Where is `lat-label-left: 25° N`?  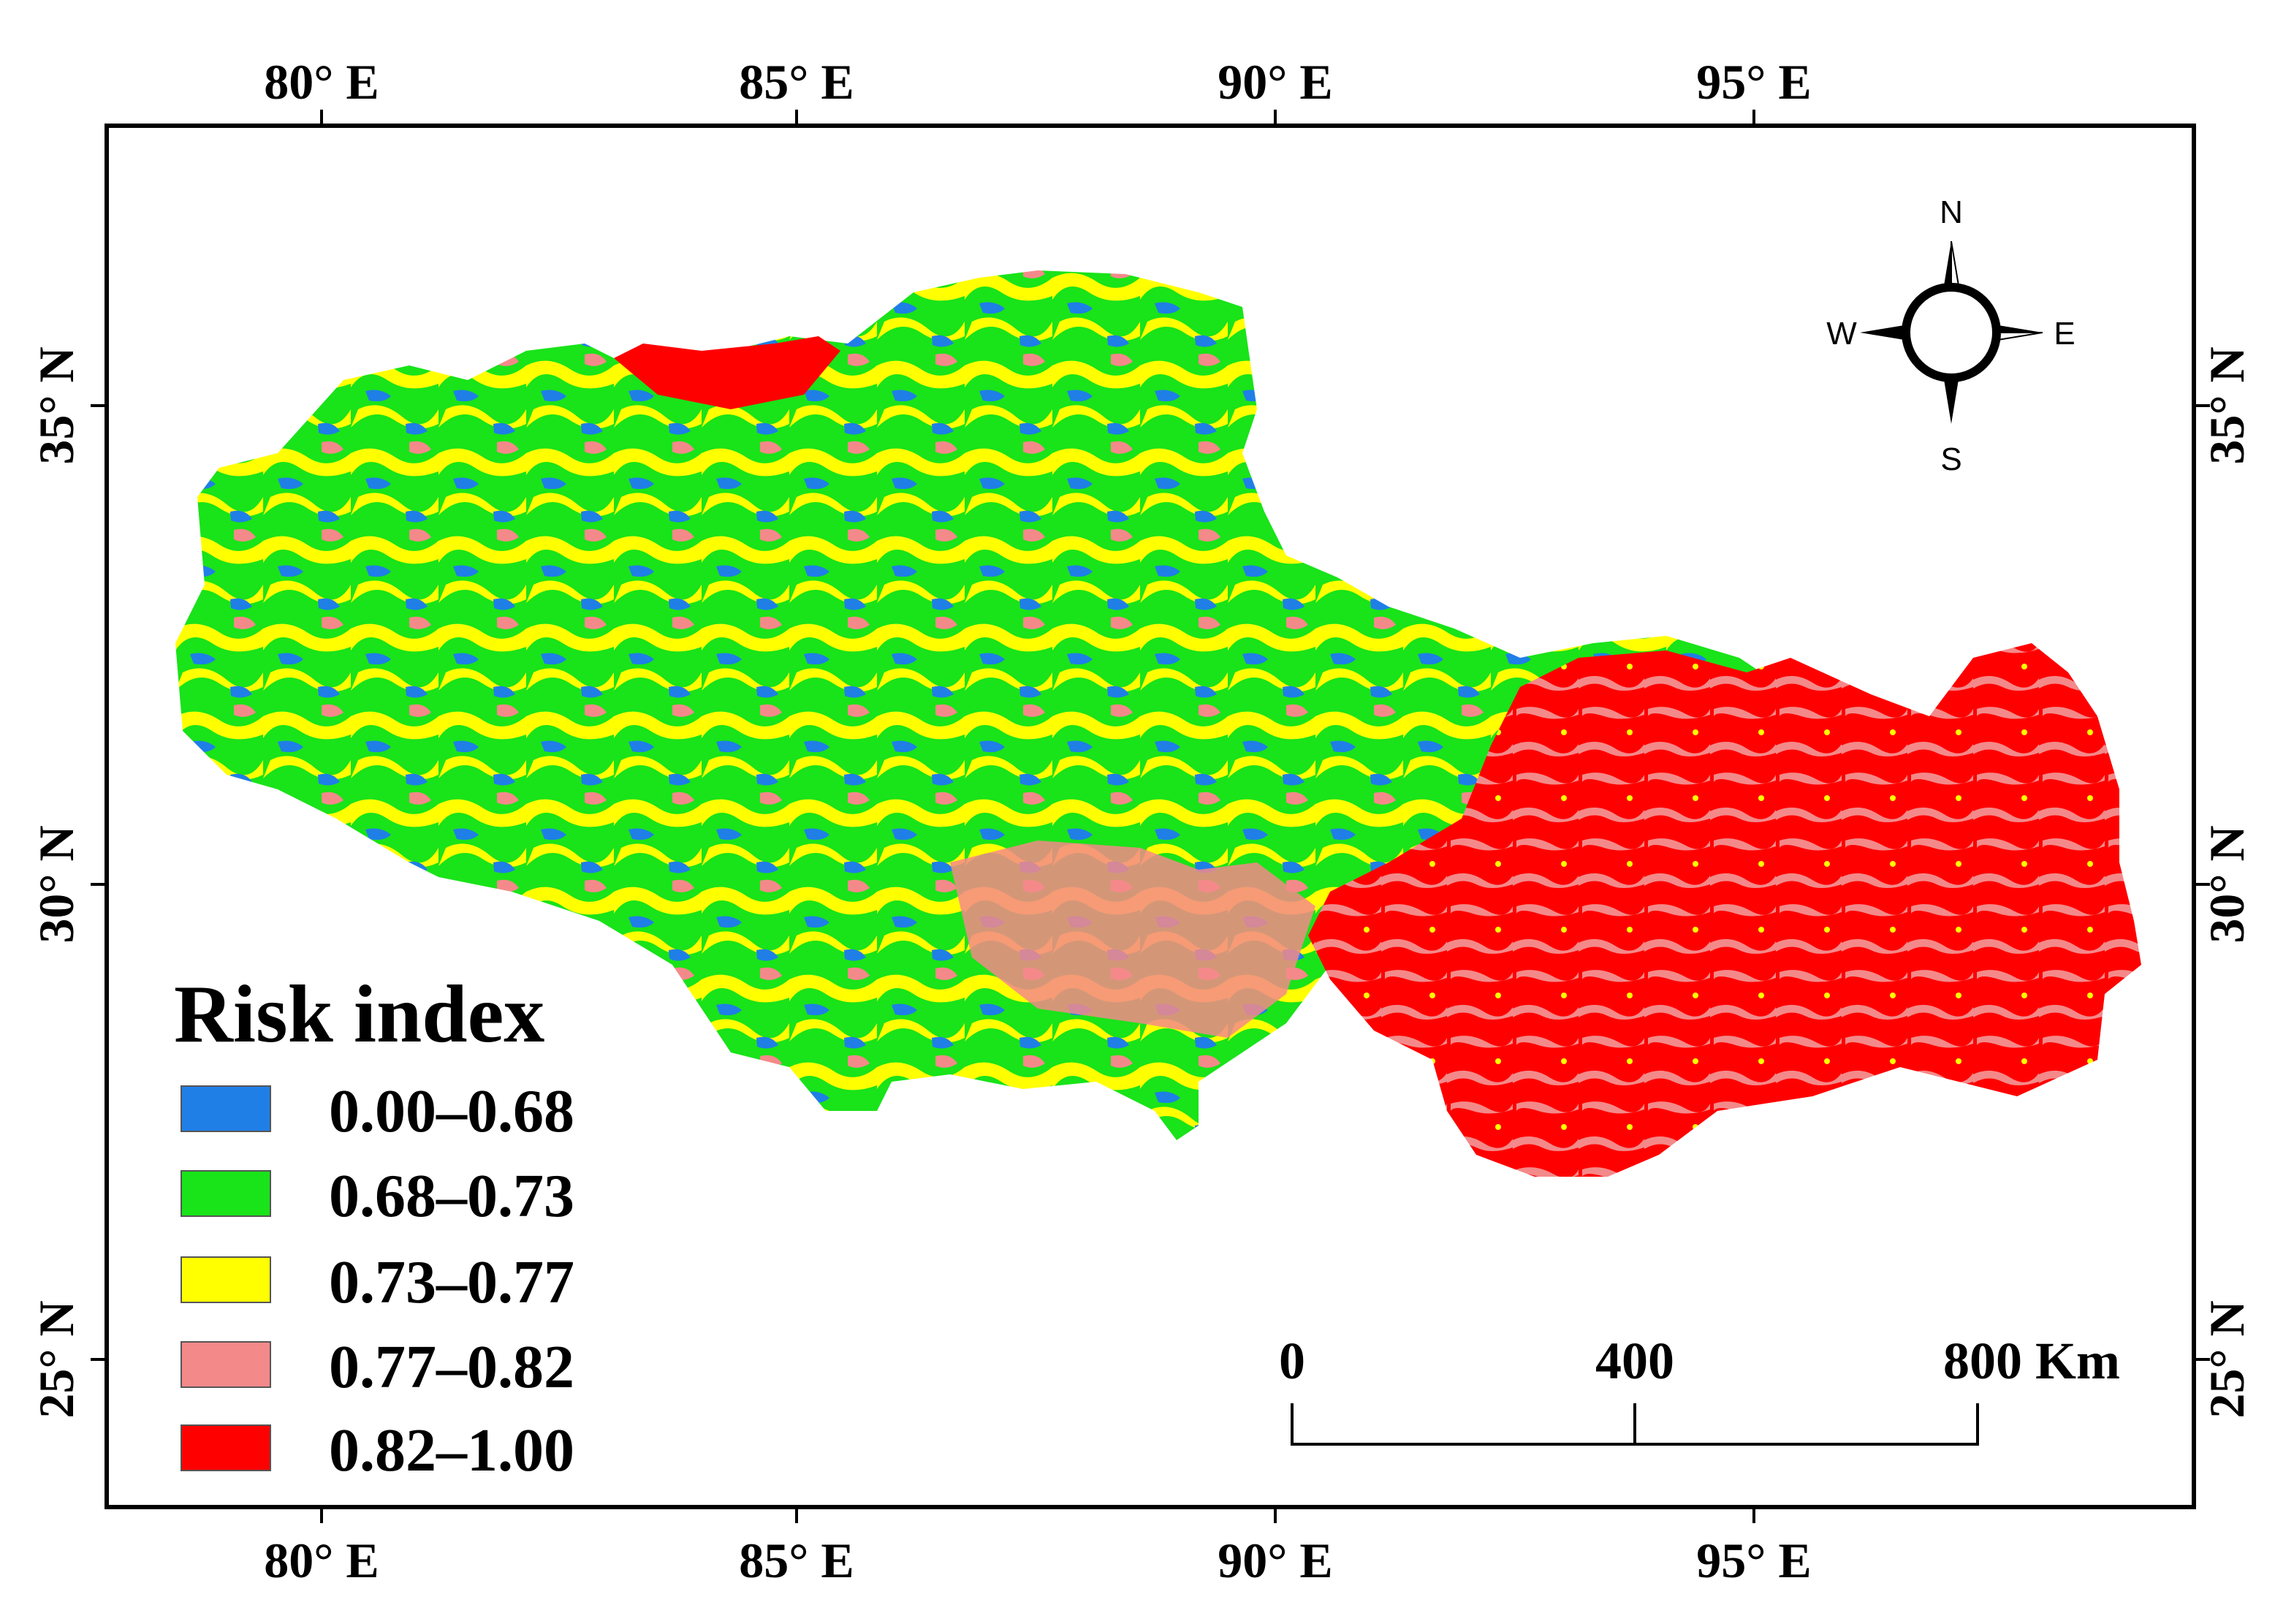
lat-label-left: 25° N is located at coordinates (56, 1359).